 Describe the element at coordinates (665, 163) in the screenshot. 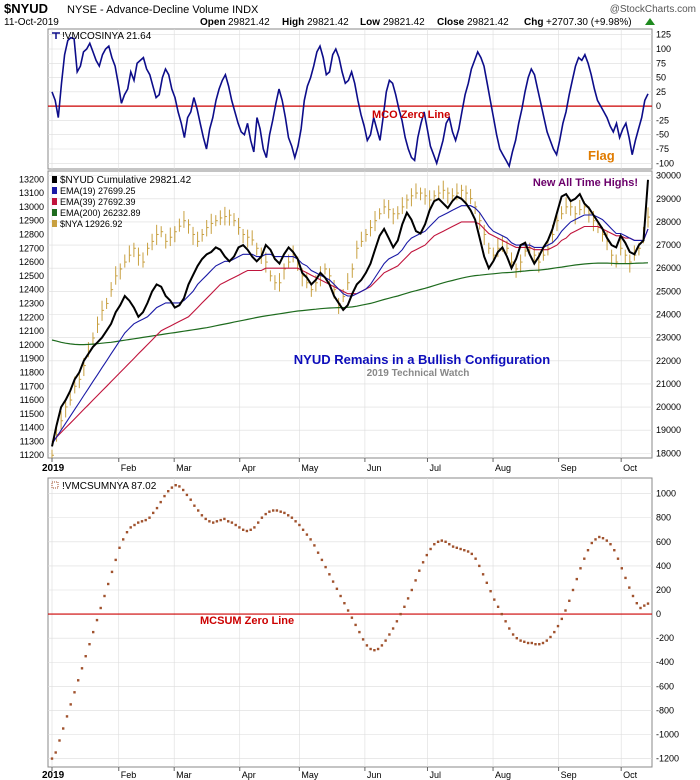

I see `y-tick-label: -100` at that location.